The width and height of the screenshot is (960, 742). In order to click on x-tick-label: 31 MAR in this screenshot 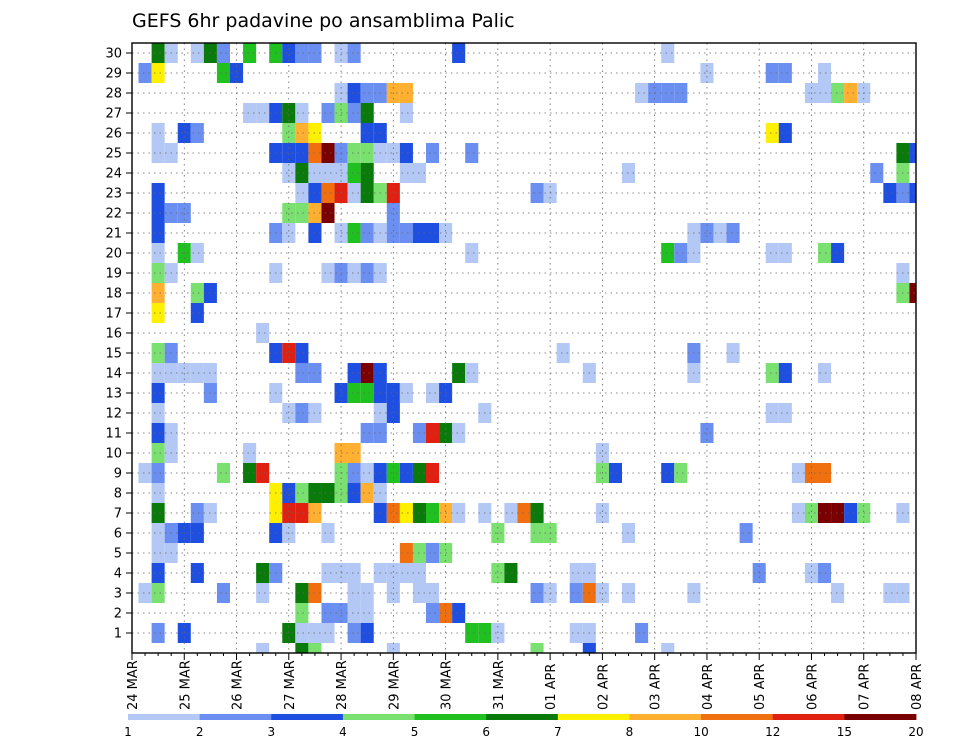, I will do `click(499, 685)`.